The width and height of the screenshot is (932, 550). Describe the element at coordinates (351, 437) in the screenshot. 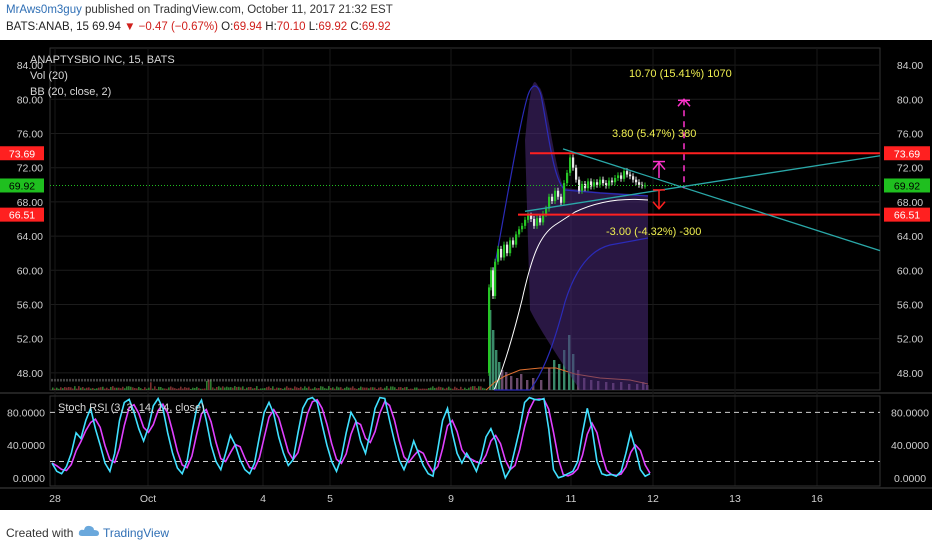

I see `rsi-d-line` at that location.